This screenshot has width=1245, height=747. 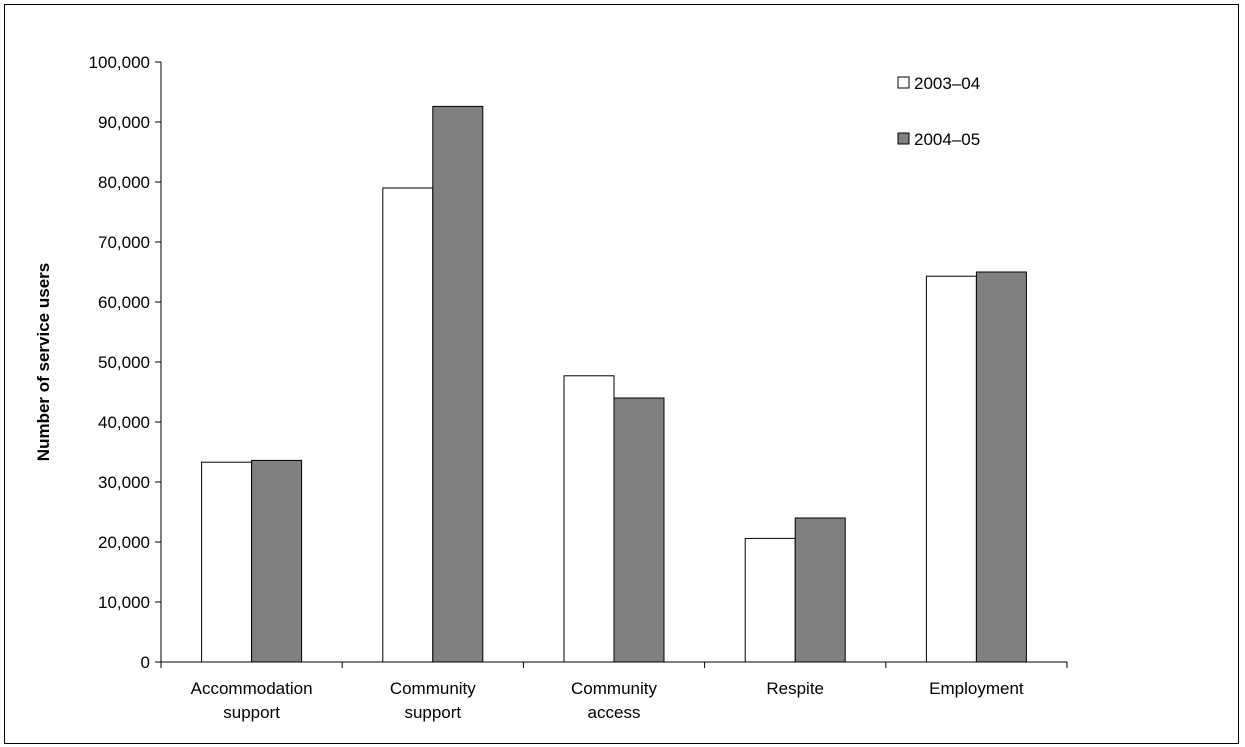 What do you see at coordinates (614, 712) in the screenshot?
I see `x-category-label: access` at bounding box center [614, 712].